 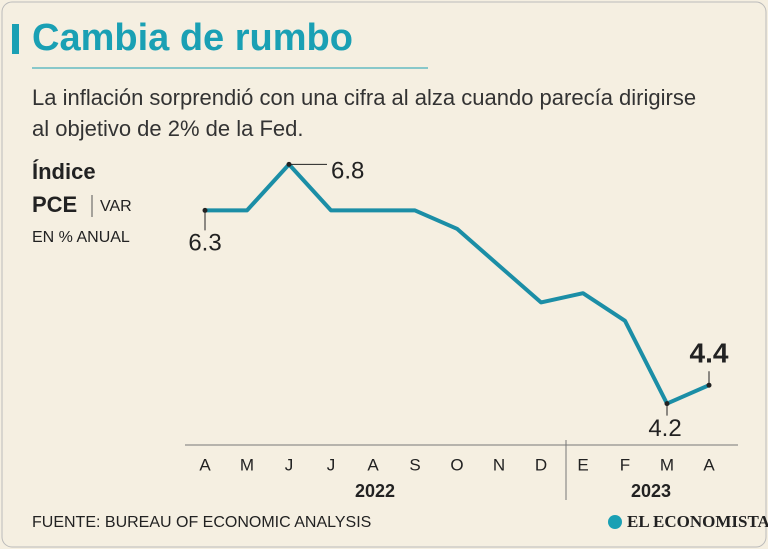 I want to click on brand: EL ECONOMISTA, so click(x=697, y=521).